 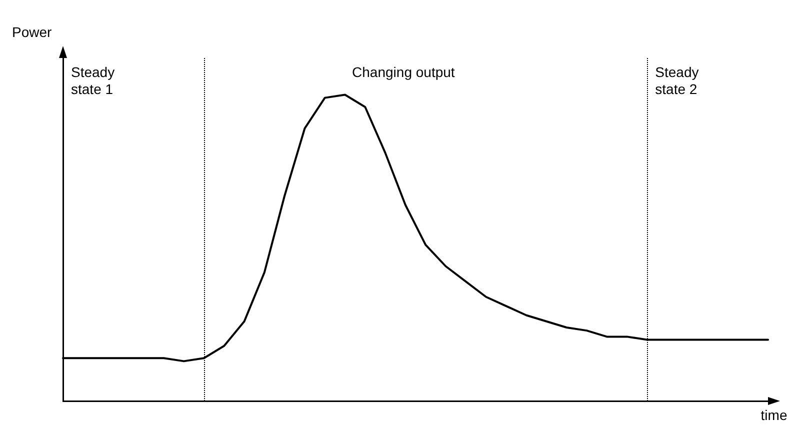 I want to click on text: Changing output, so click(x=403, y=72).